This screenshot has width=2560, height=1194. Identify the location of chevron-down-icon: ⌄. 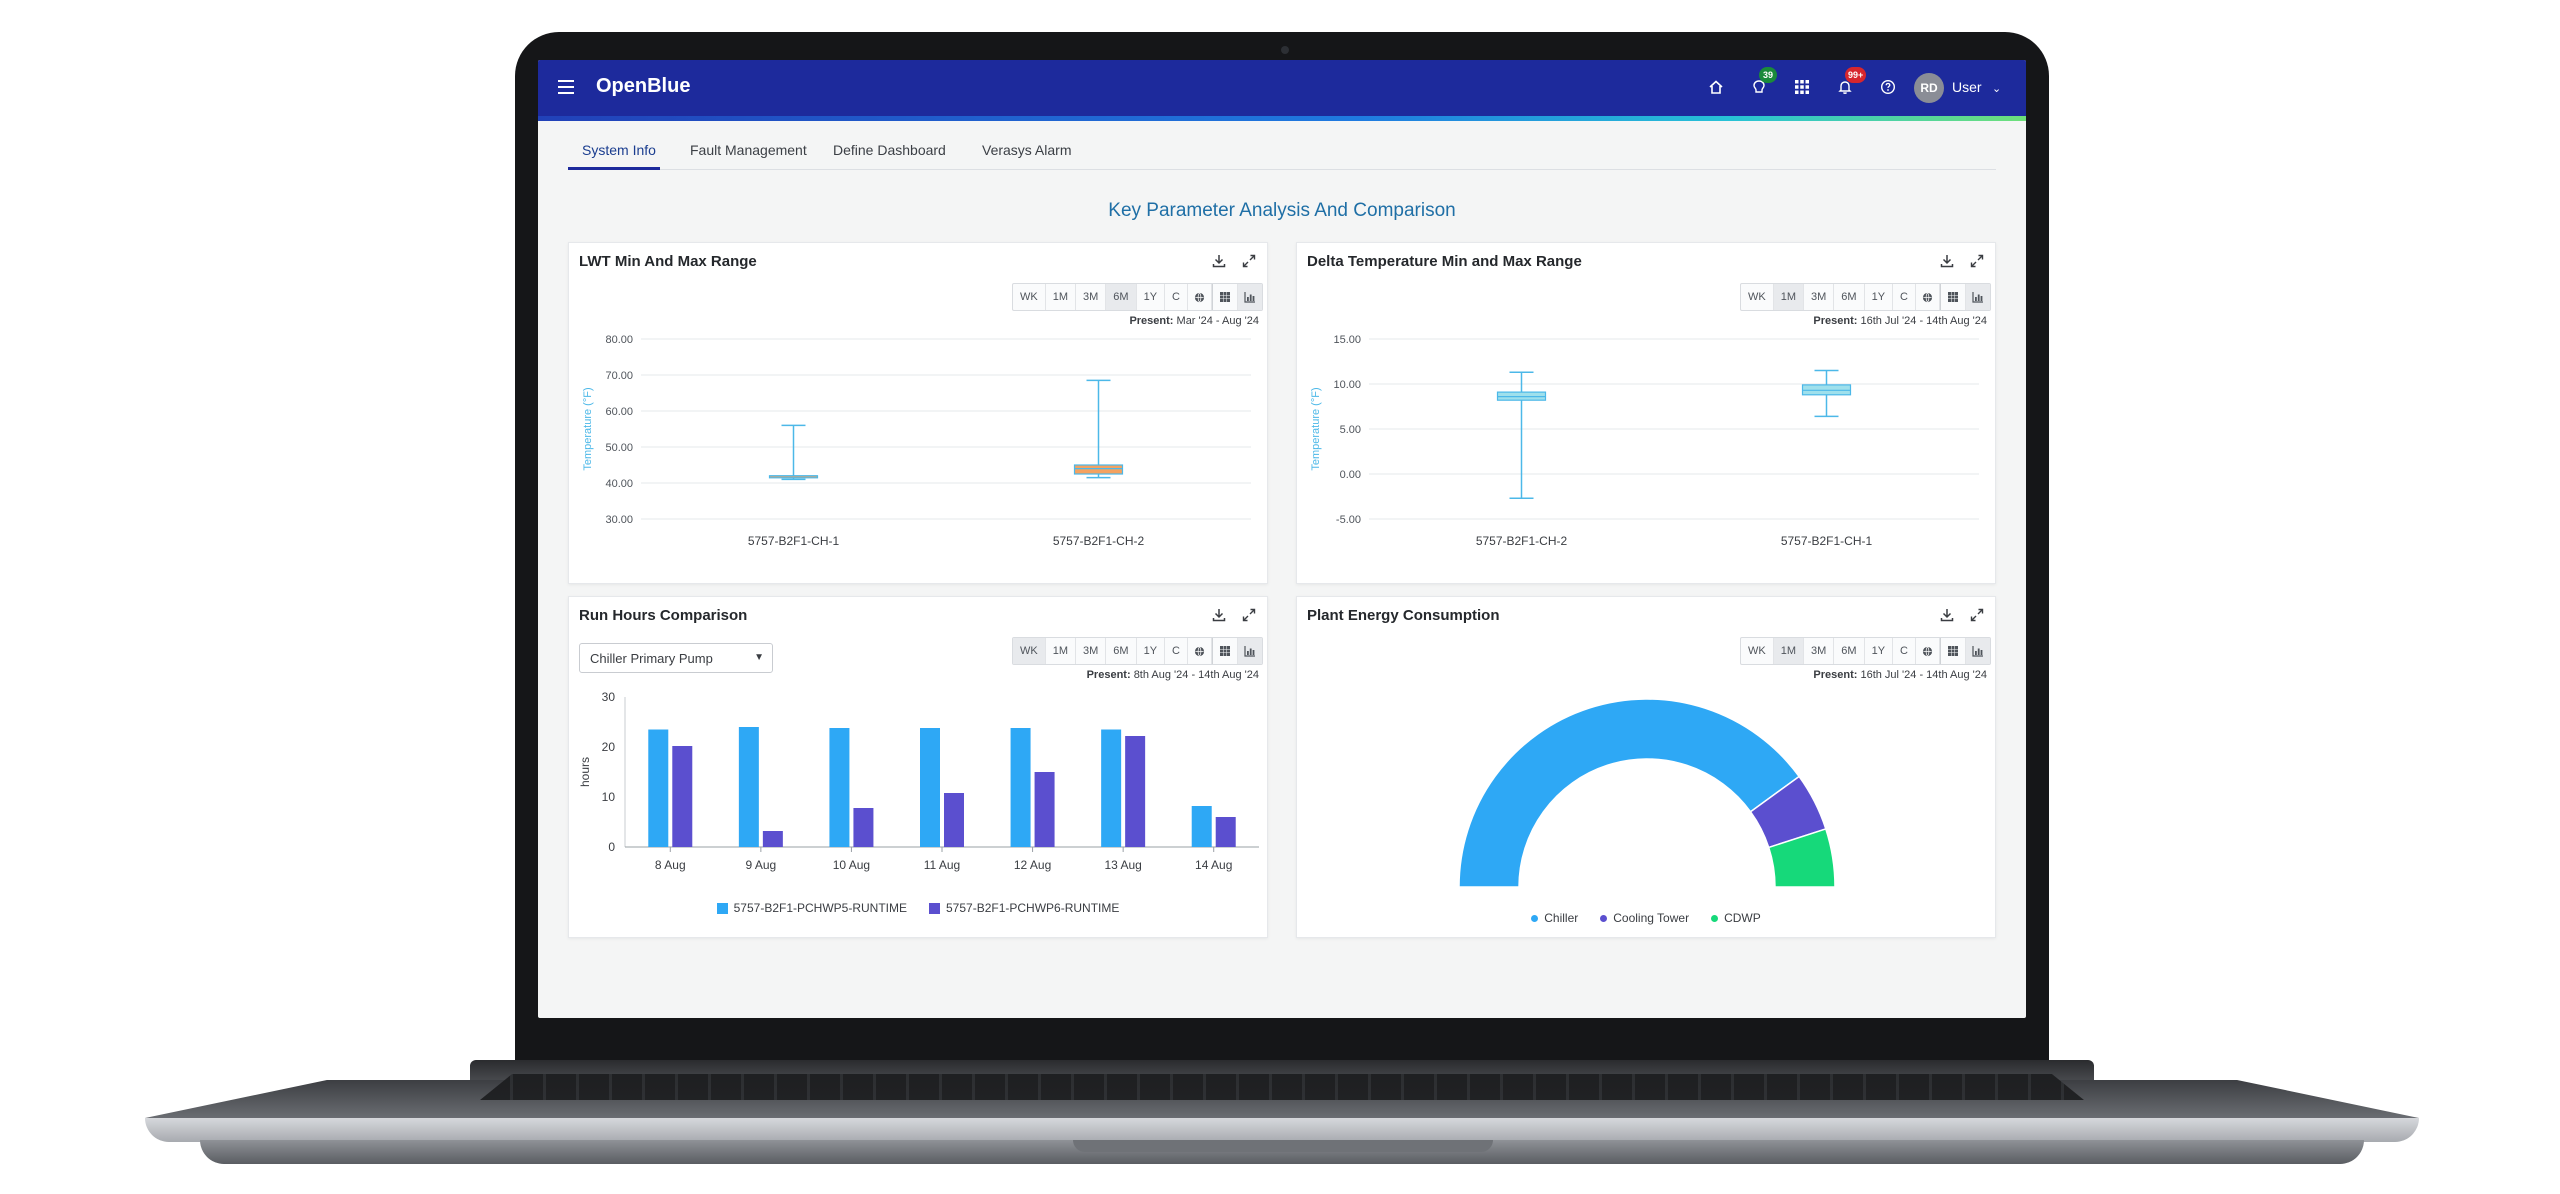
(1997, 89).